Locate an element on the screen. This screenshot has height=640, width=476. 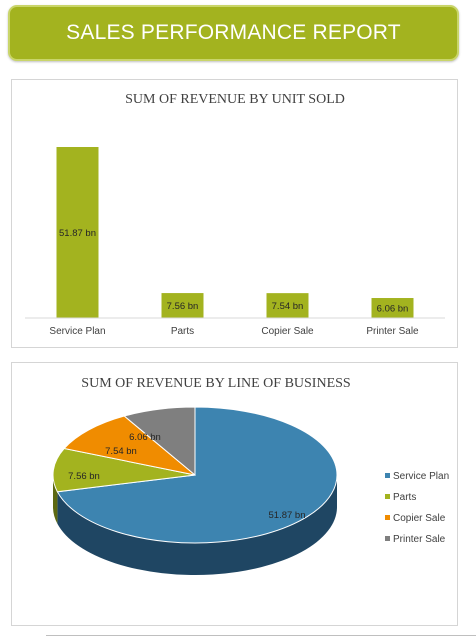
legend-swatch-service-plan is located at coordinates (387, 475).